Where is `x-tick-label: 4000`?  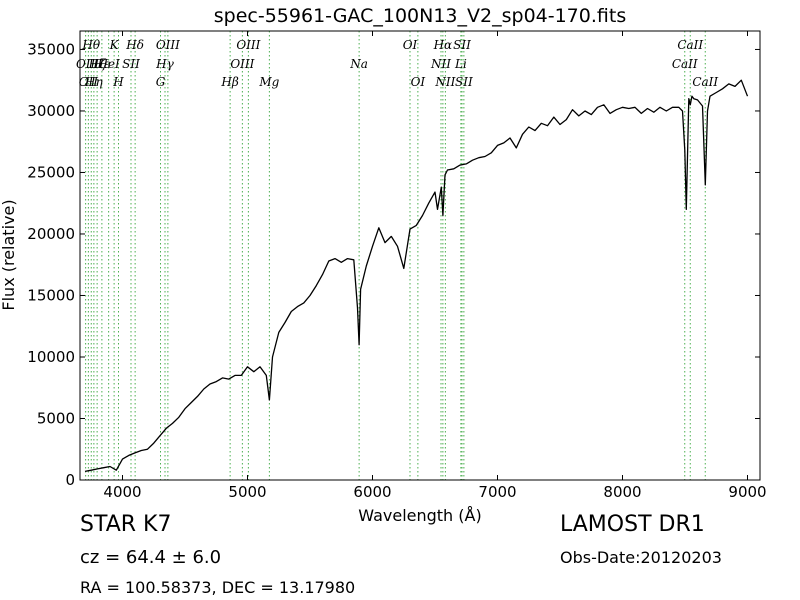
x-tick-label: 4000 is located at coordinates (122, 492).